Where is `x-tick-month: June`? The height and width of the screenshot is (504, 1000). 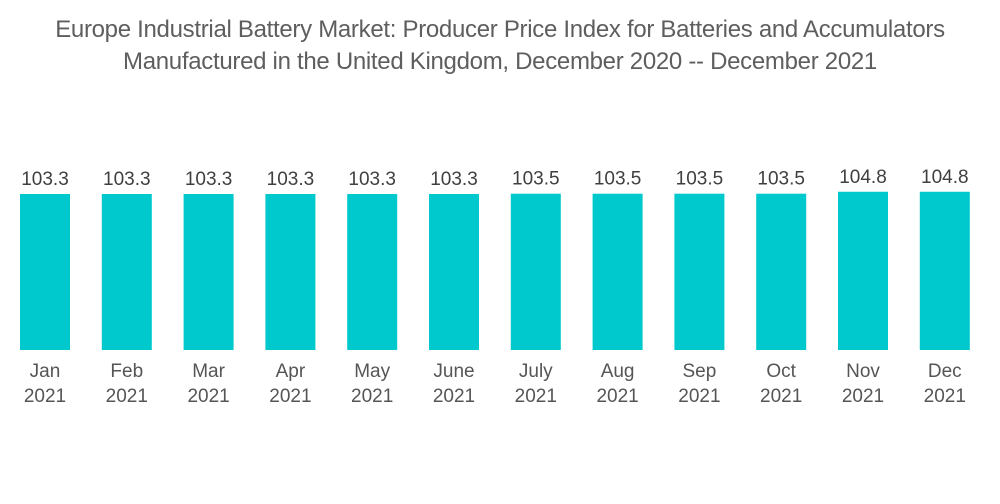
x-tick-month: June is located at coordinates (453, 371).